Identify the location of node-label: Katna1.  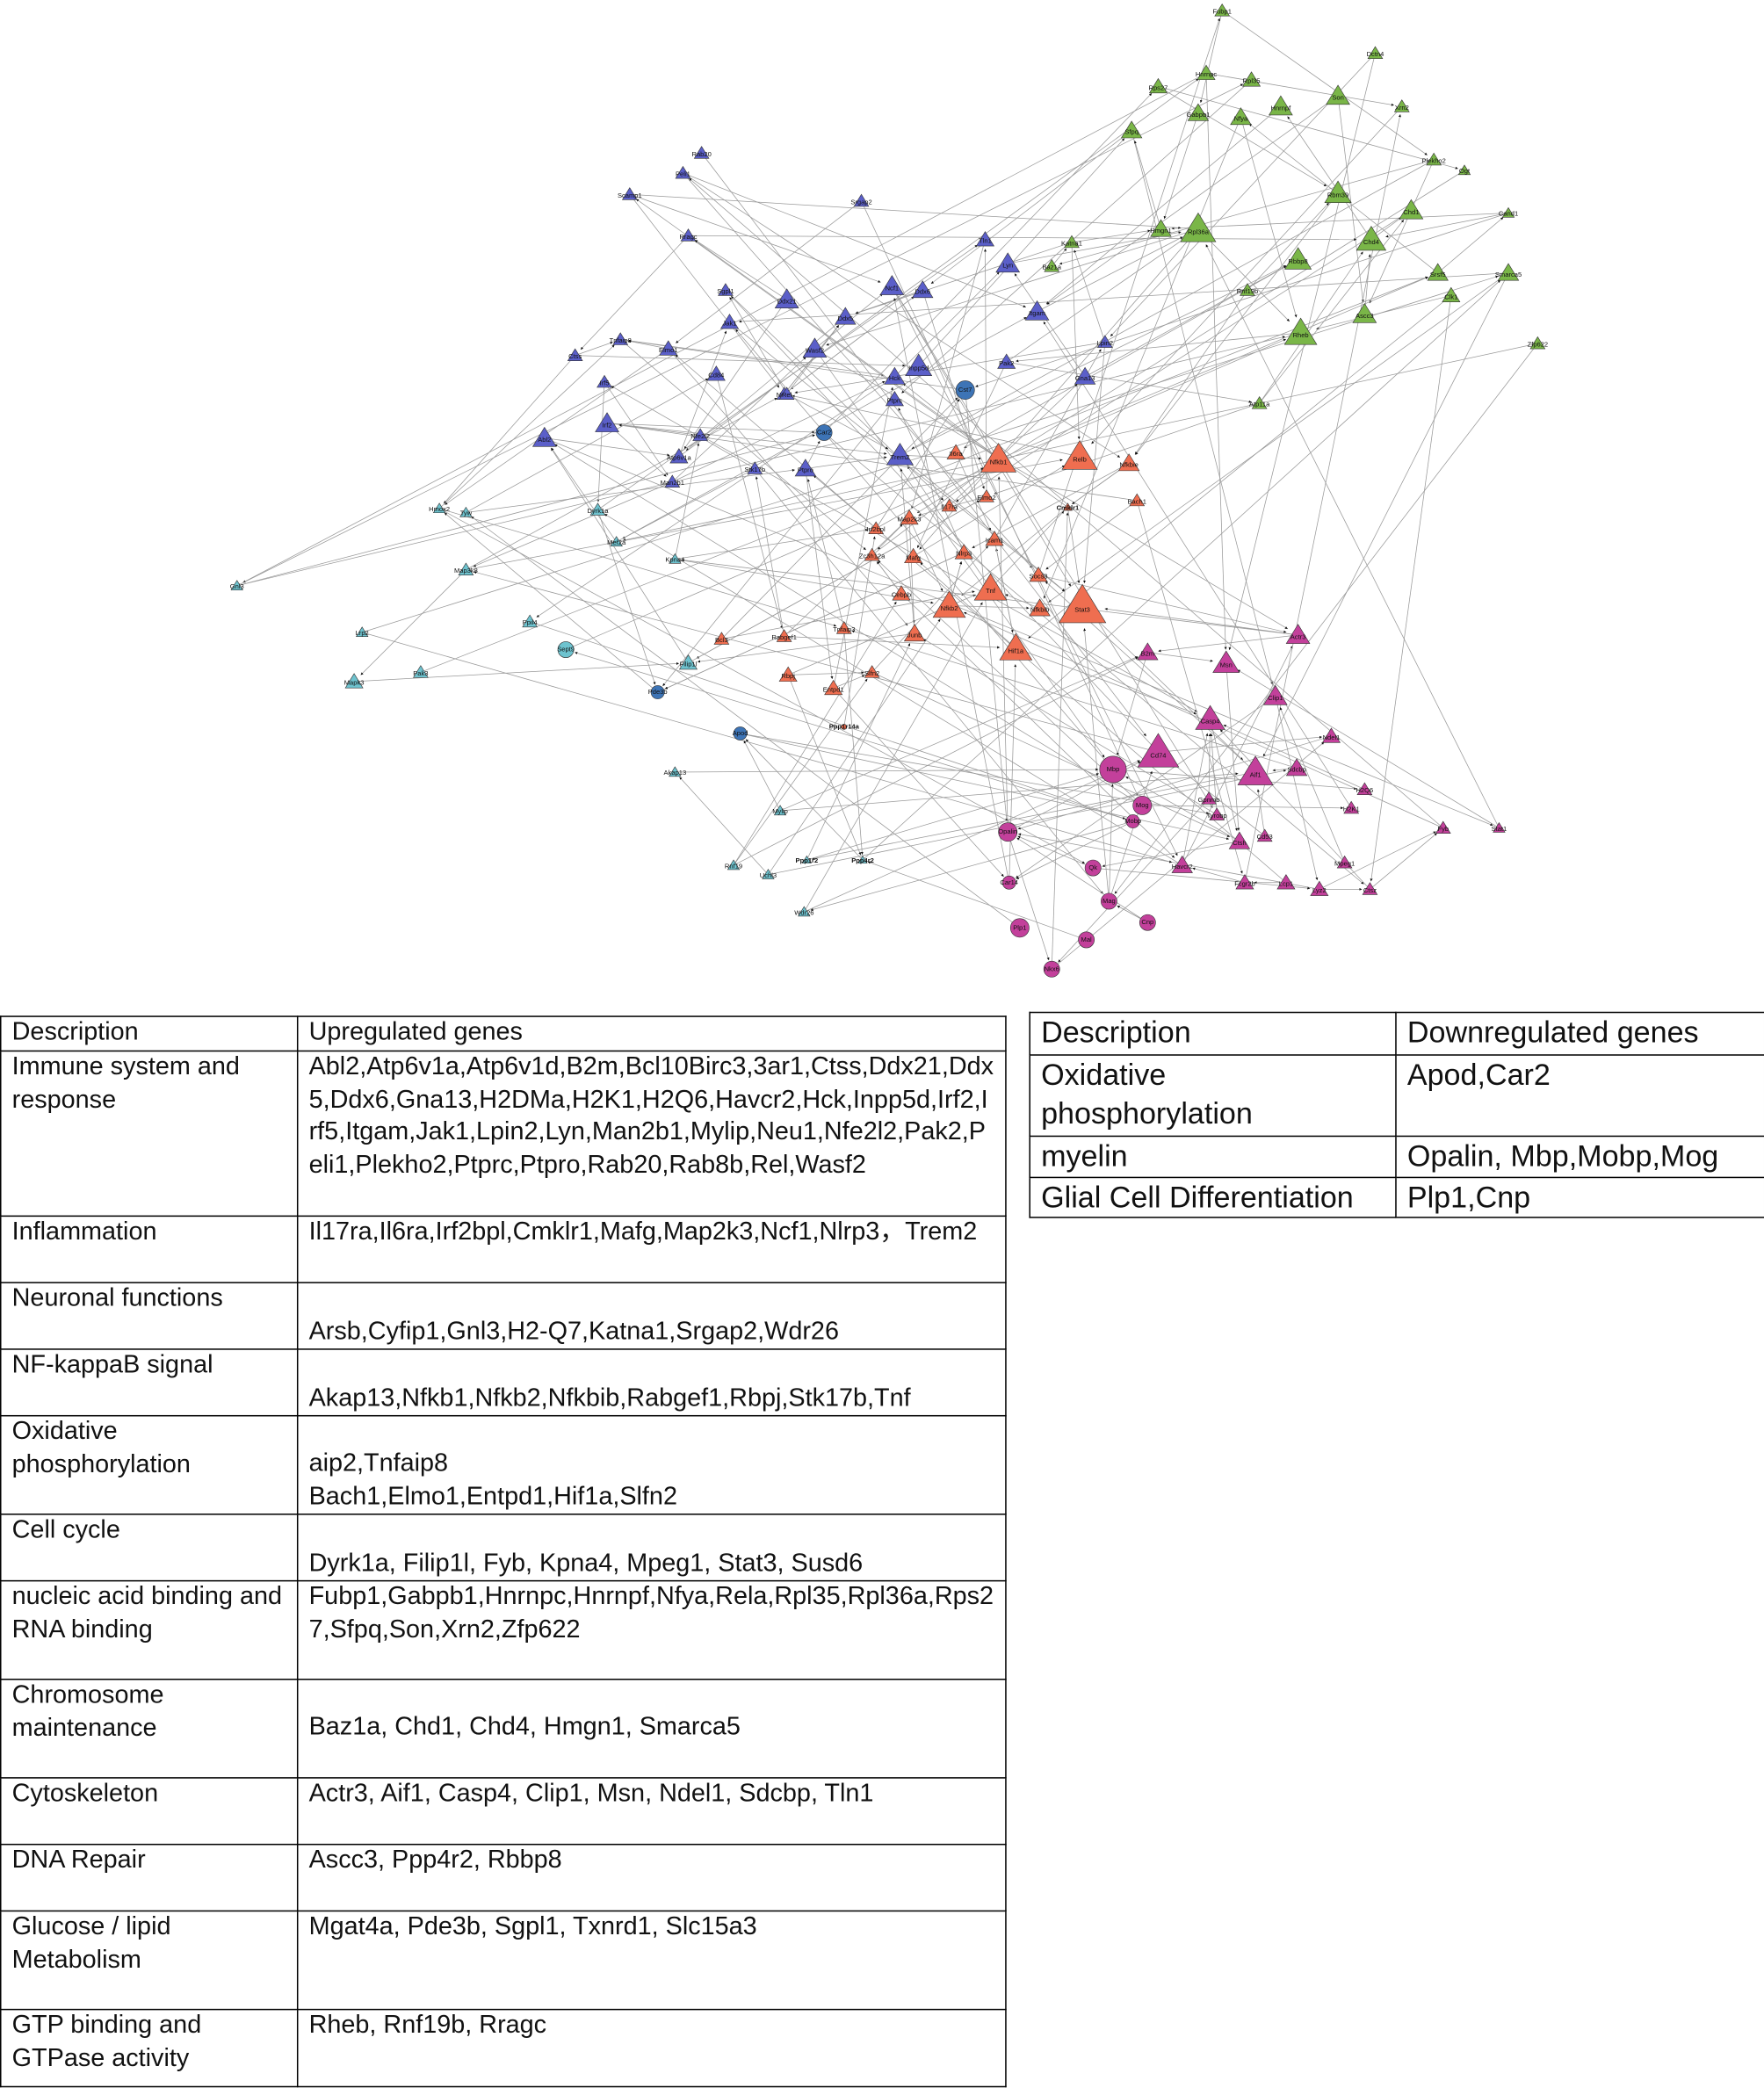
(1071, 243).